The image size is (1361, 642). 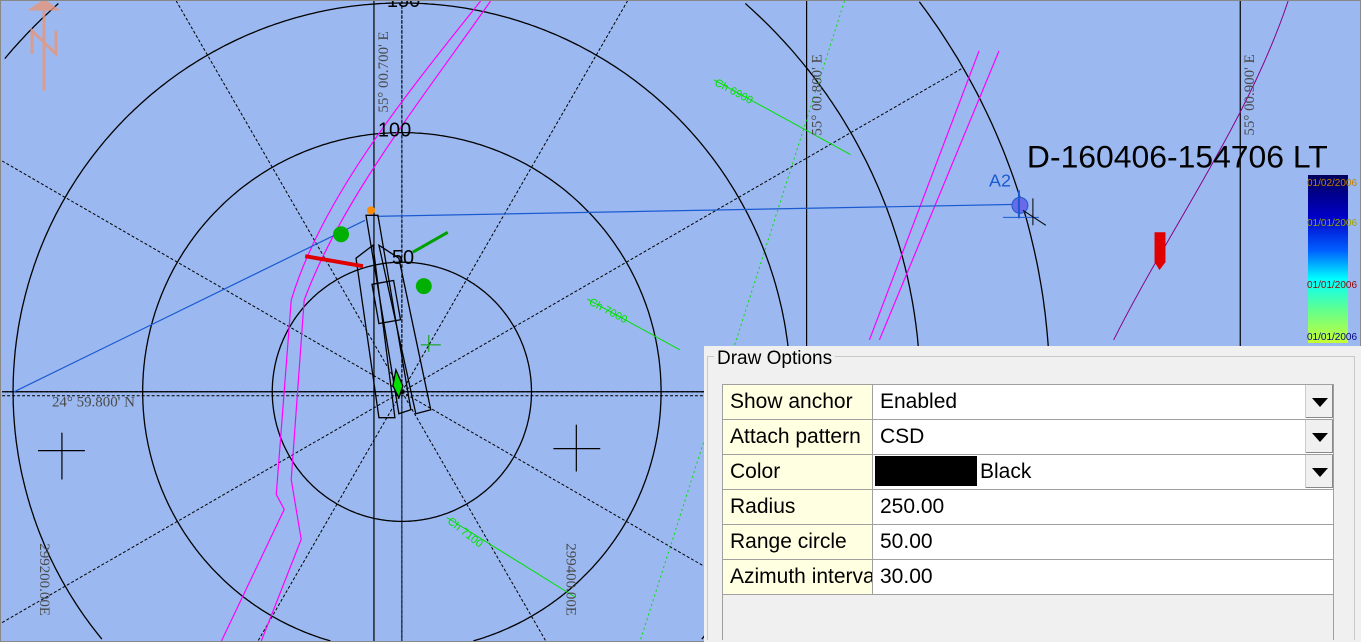 I want to click on time-colorbar, so click(x=1328, y=259).